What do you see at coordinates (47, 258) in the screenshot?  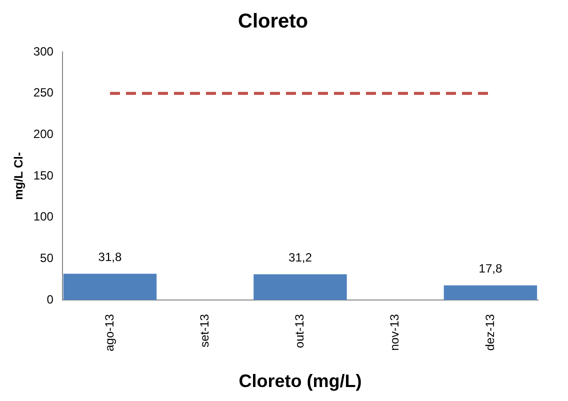 I see `y-tick-label: 50` at bounding box center [47, 258].